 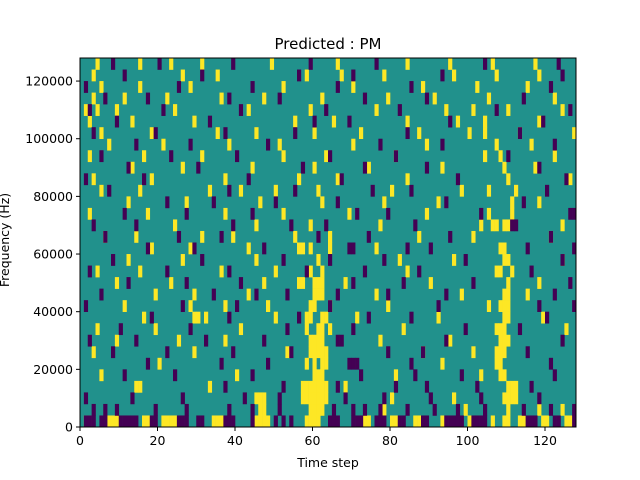 I want to click on x-tick-label: 80, so click(x=390, y=440).